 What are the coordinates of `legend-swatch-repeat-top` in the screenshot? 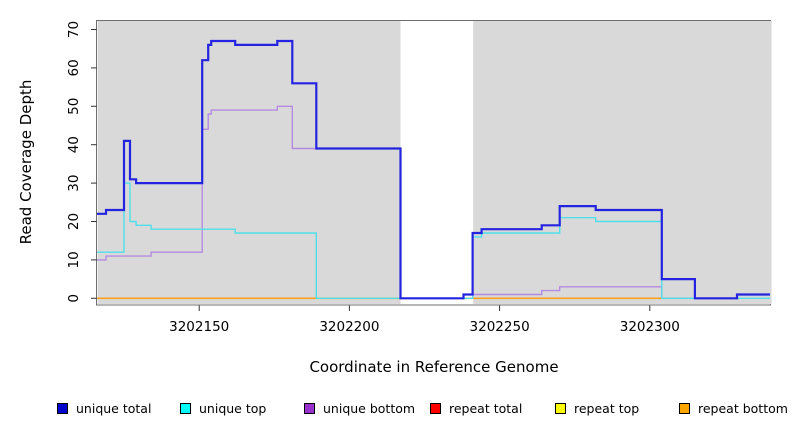 It's located at (560, 408).